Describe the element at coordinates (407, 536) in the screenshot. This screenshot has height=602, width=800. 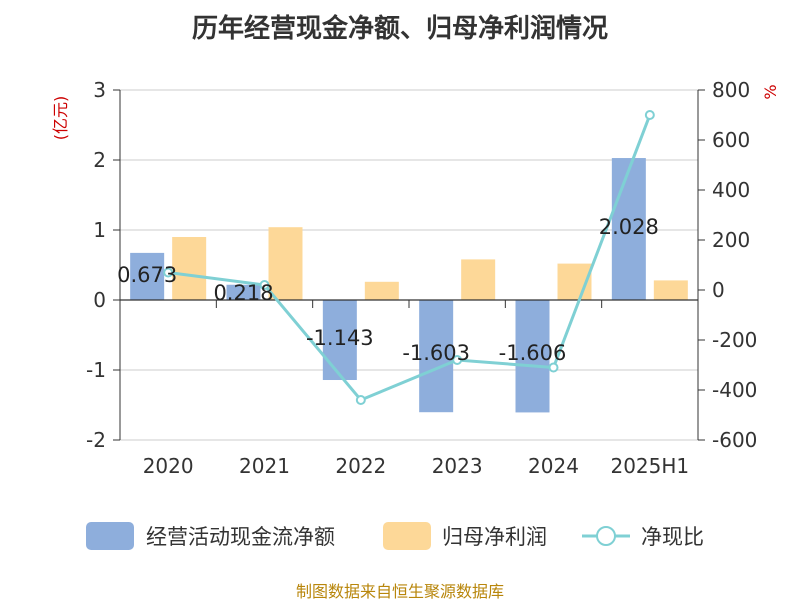
I see `legend-swatch-net-profit` at that location.